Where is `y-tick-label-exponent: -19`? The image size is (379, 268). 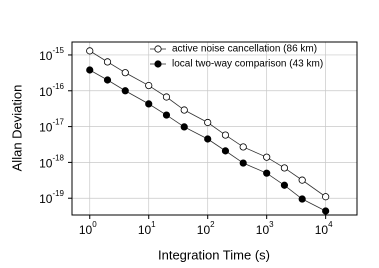
y-tick-label-exponent: -19 is located at coordinates (58, 193).